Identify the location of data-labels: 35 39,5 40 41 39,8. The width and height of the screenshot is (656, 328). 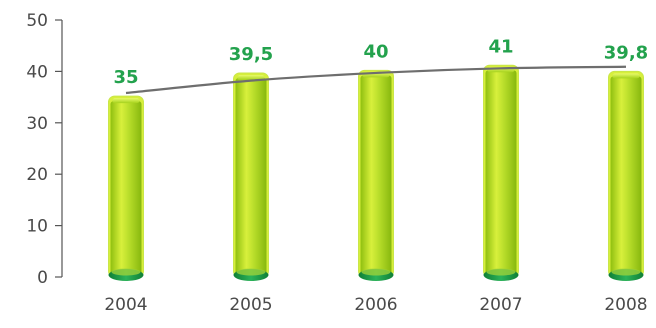
(380, 62).